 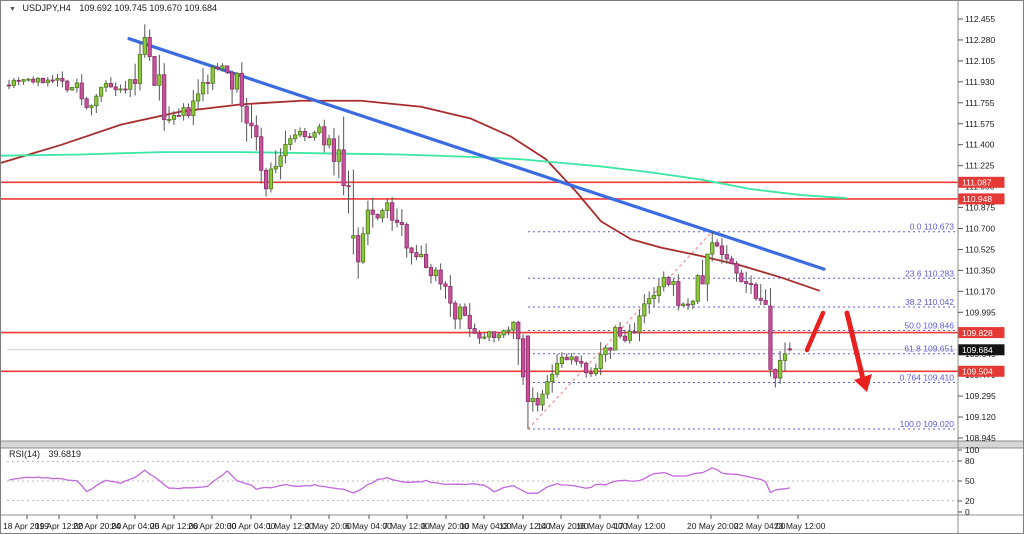 I want to click on symbol-timeframe-label: USDJPY,H4, so click(x=46, y=8).